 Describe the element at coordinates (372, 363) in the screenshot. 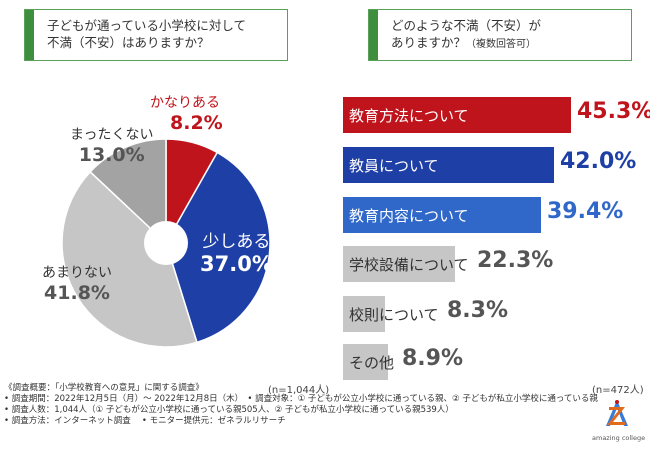

I see `bar-label: その他` at that location.